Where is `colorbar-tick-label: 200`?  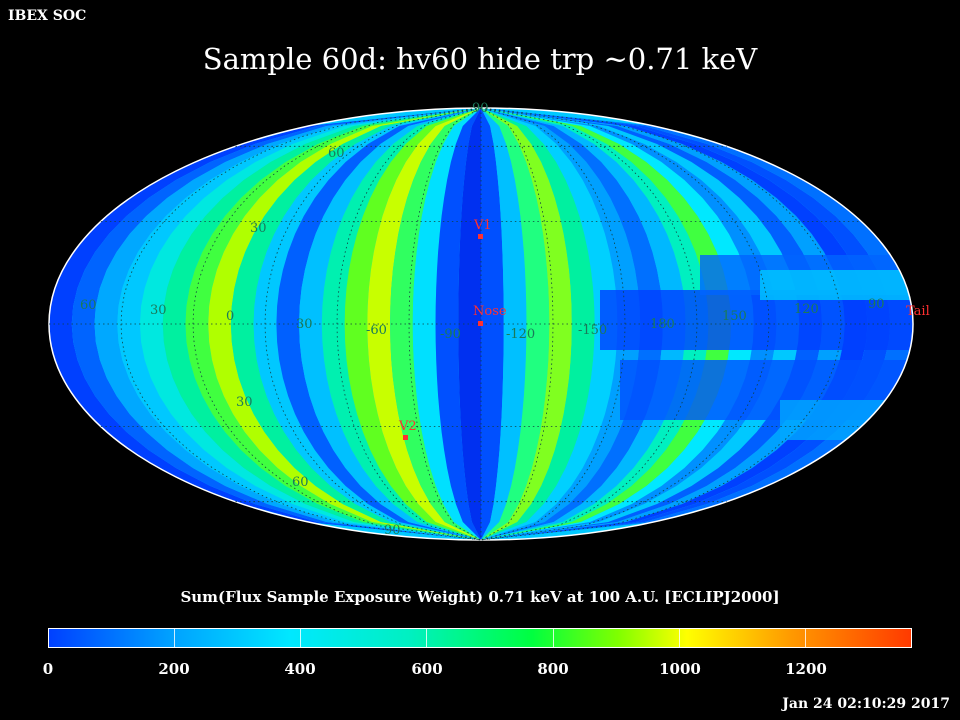
colorbar-tick-label: 200 is located at coordinates (174, 669).